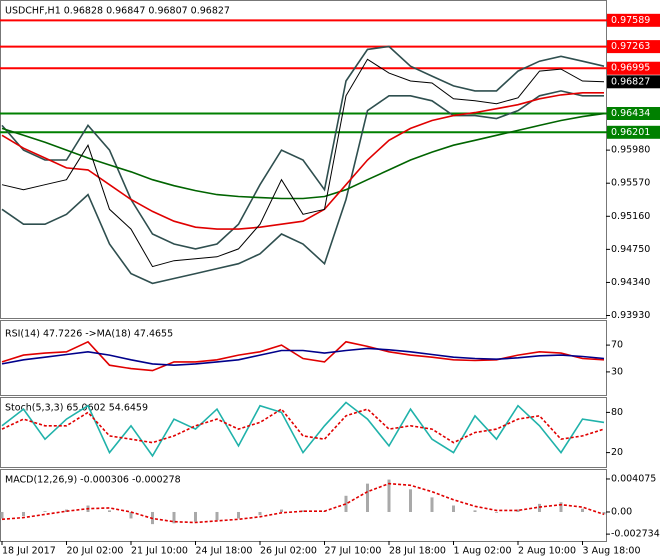  What do you see at coordinates (621, 511) in the screenshot?
I see `y-tick-label: 0.00` at bounding box center [621, 511].